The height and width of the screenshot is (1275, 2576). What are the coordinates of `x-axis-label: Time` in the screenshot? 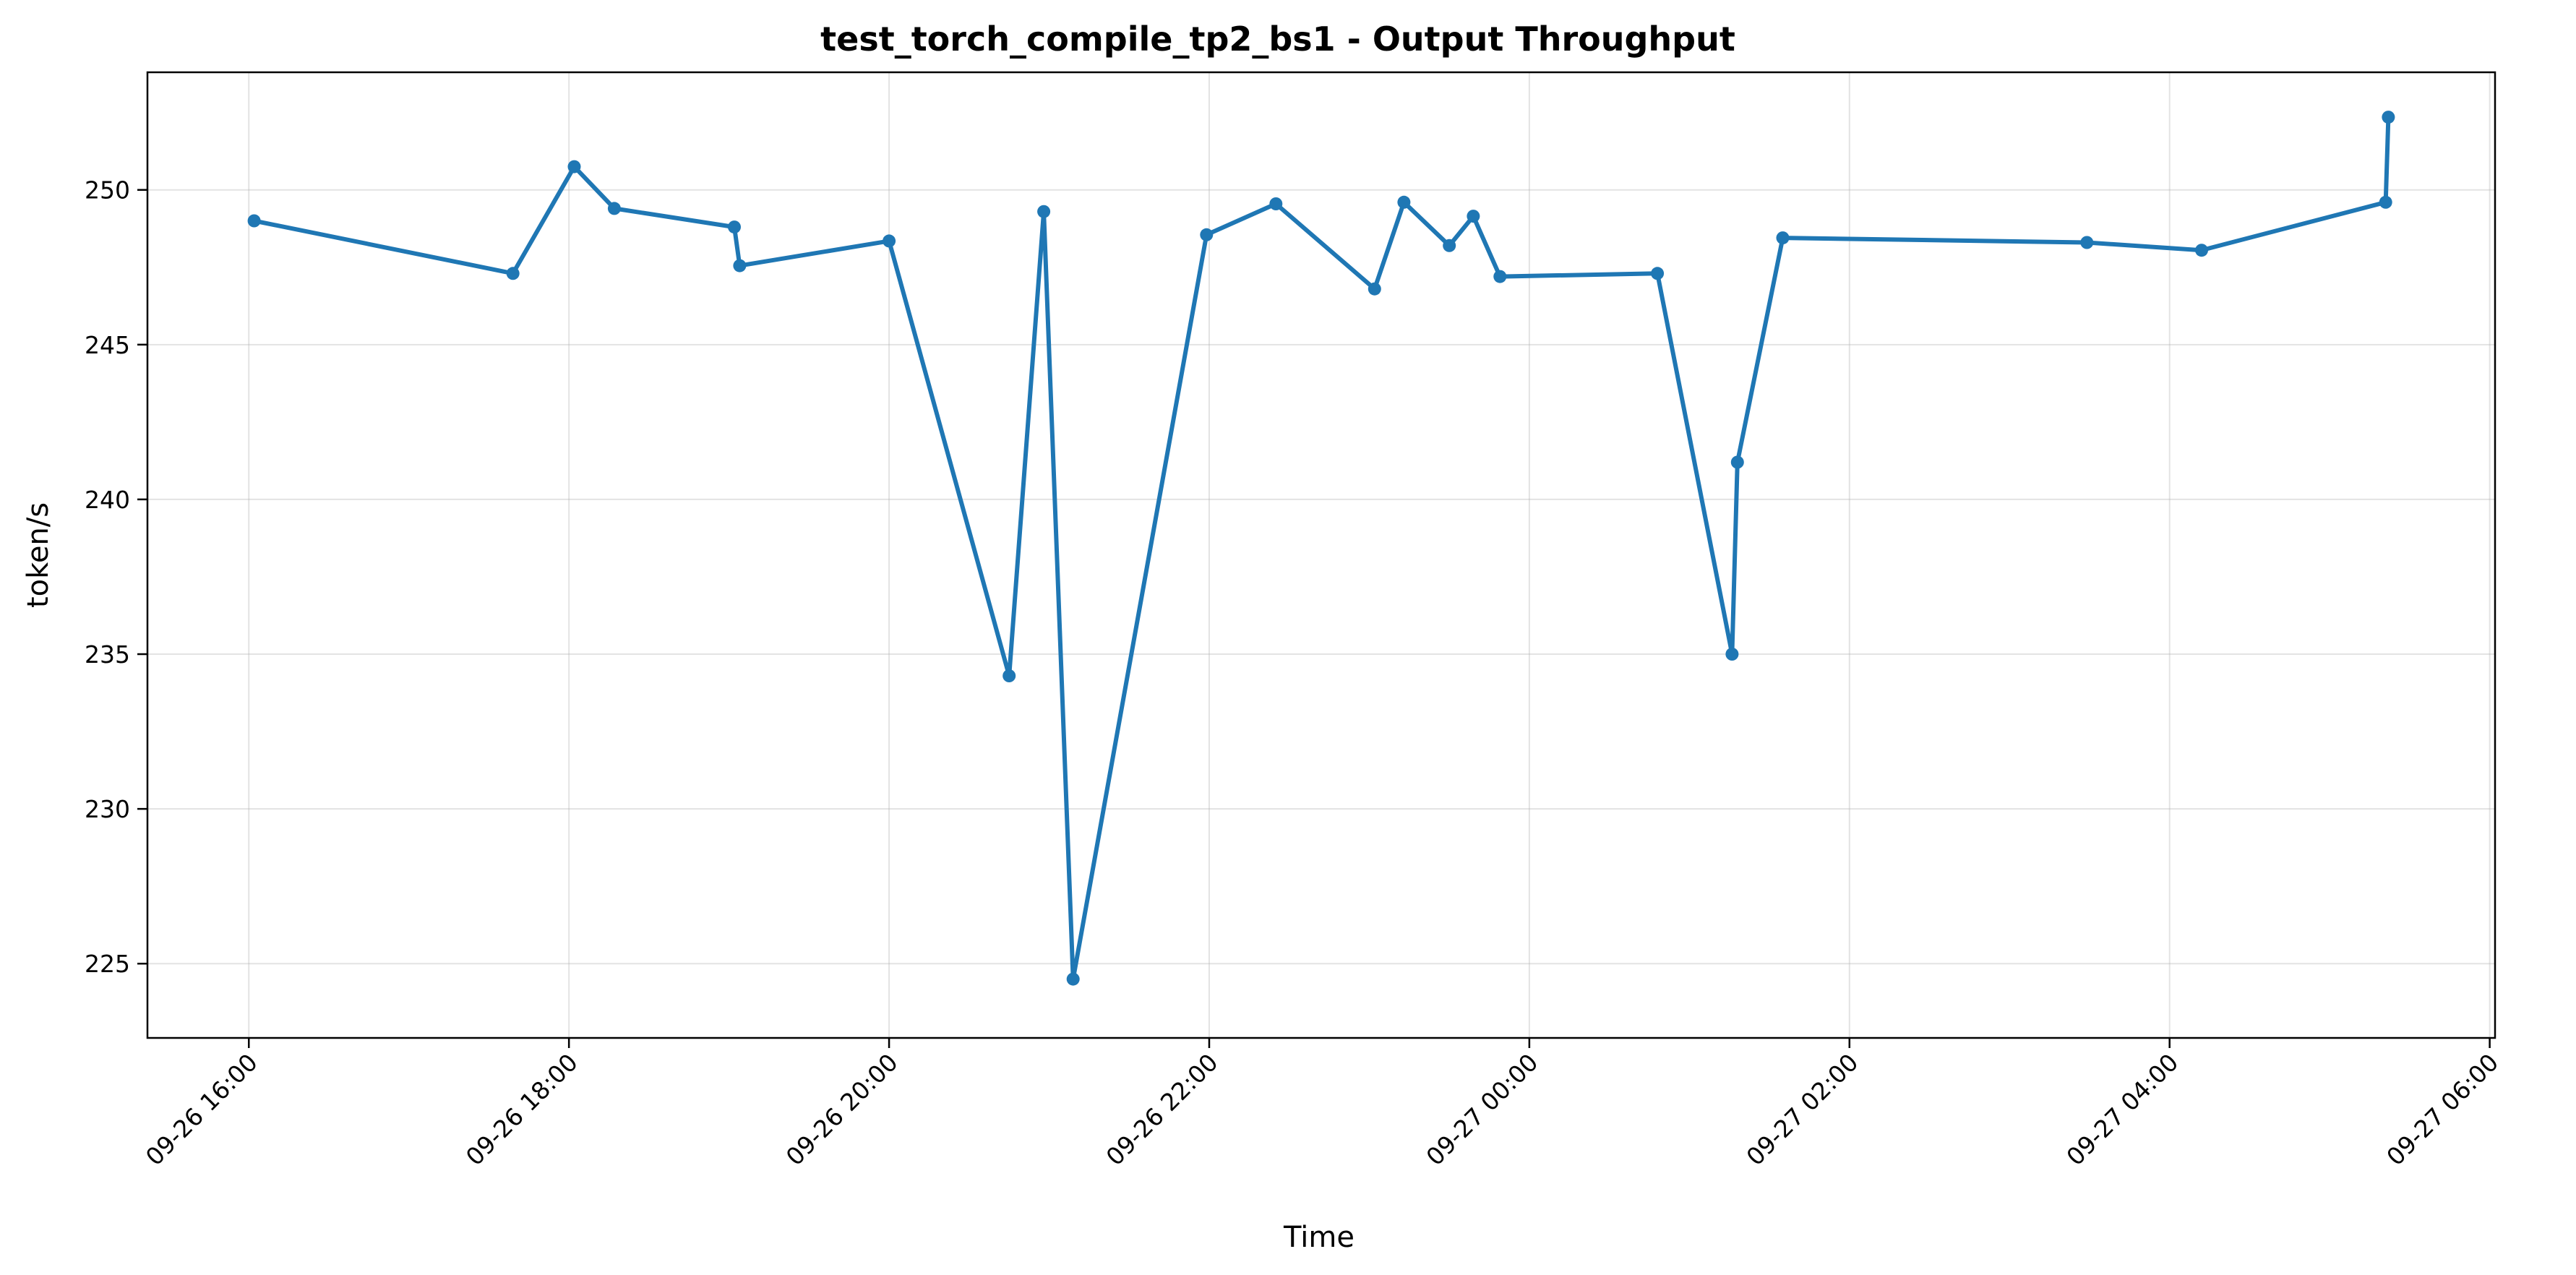 It's located at (1319, 1237).